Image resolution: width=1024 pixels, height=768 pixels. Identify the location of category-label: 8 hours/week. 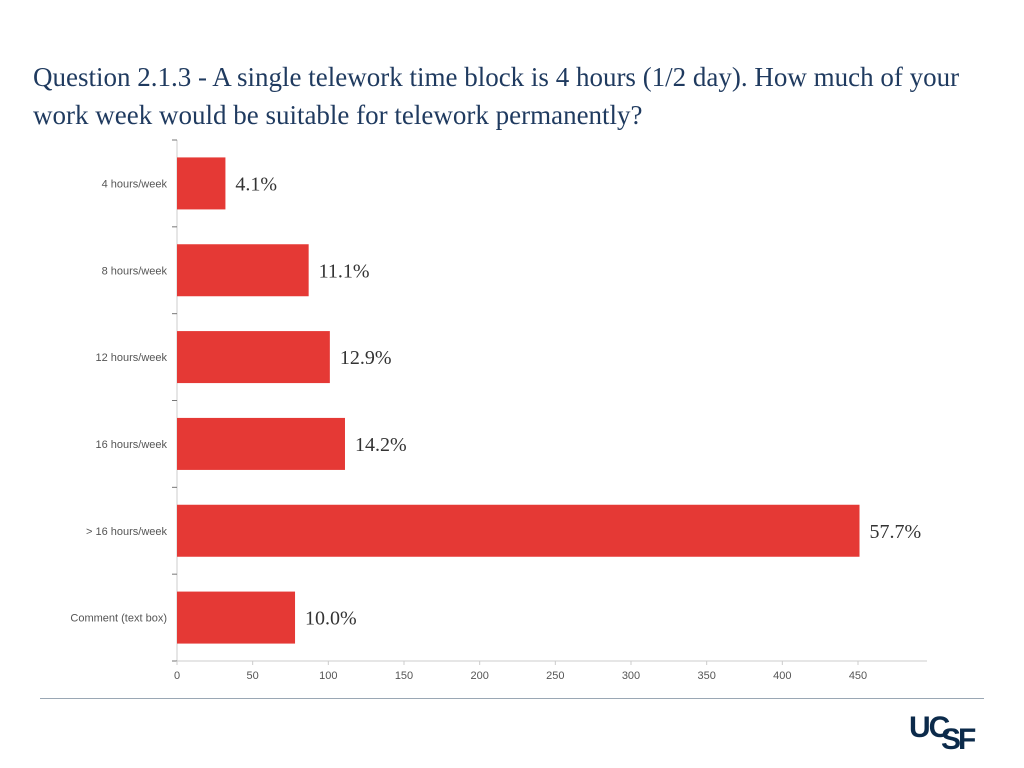
(135, 271).